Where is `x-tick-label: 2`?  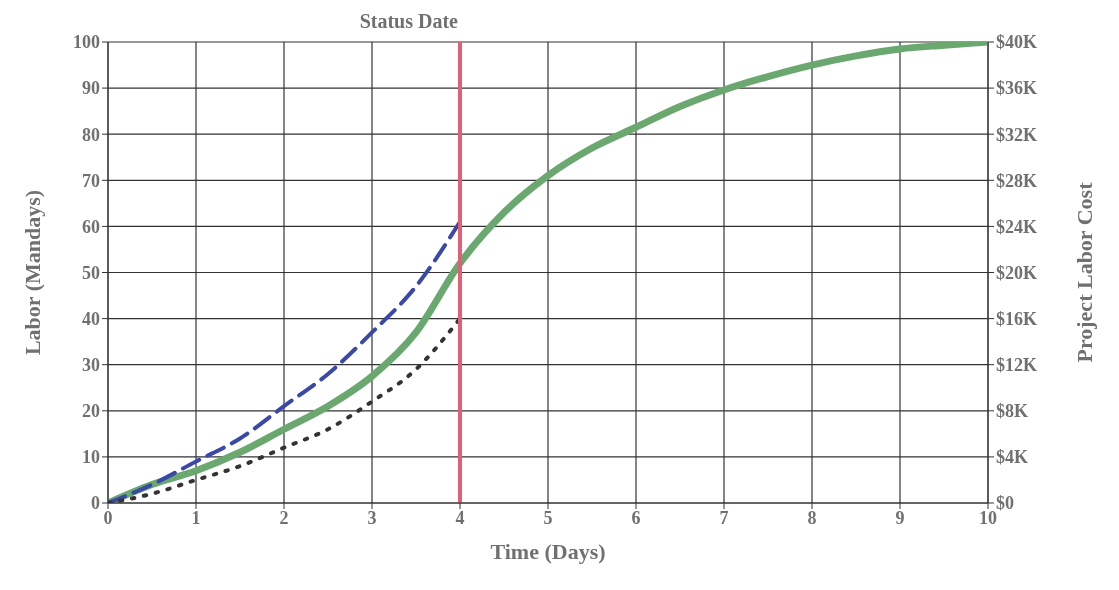
x-tick-label: 2 is located at coordinates (284, 517).